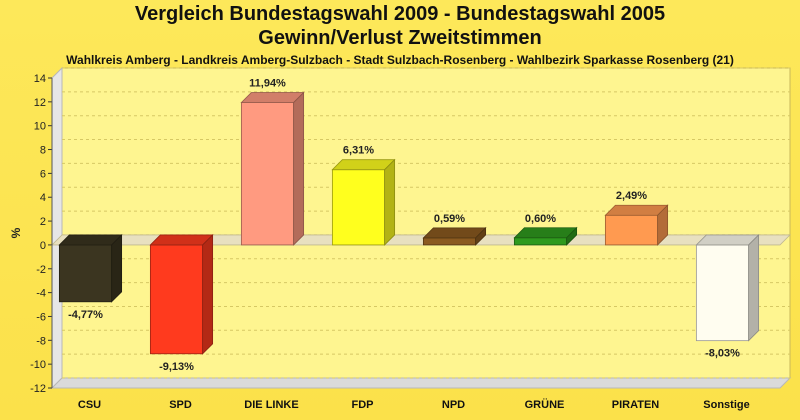 Image resolution: width=800 pixels, height=420 pixels. What do you see at coordinates (43, 198) in the screenshot?
I see `y-tick-label: 4` at bounding box center [43, 198].